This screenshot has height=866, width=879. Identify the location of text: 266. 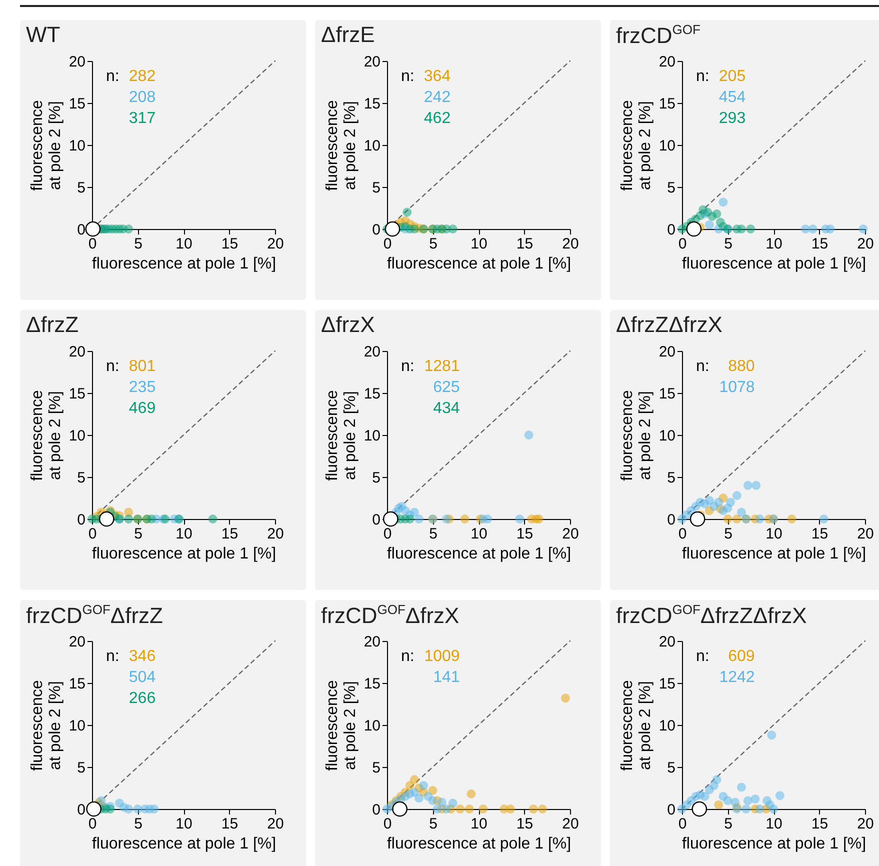
(142, 698).